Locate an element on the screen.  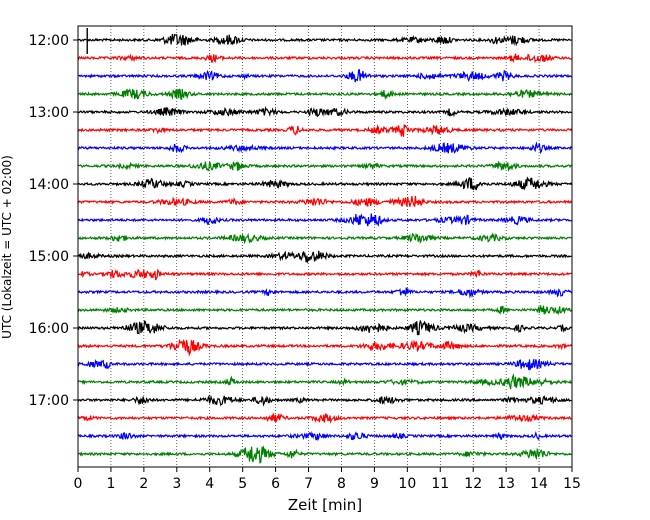
y-tick-label: 13:00 is located at coordinates (49, 113).